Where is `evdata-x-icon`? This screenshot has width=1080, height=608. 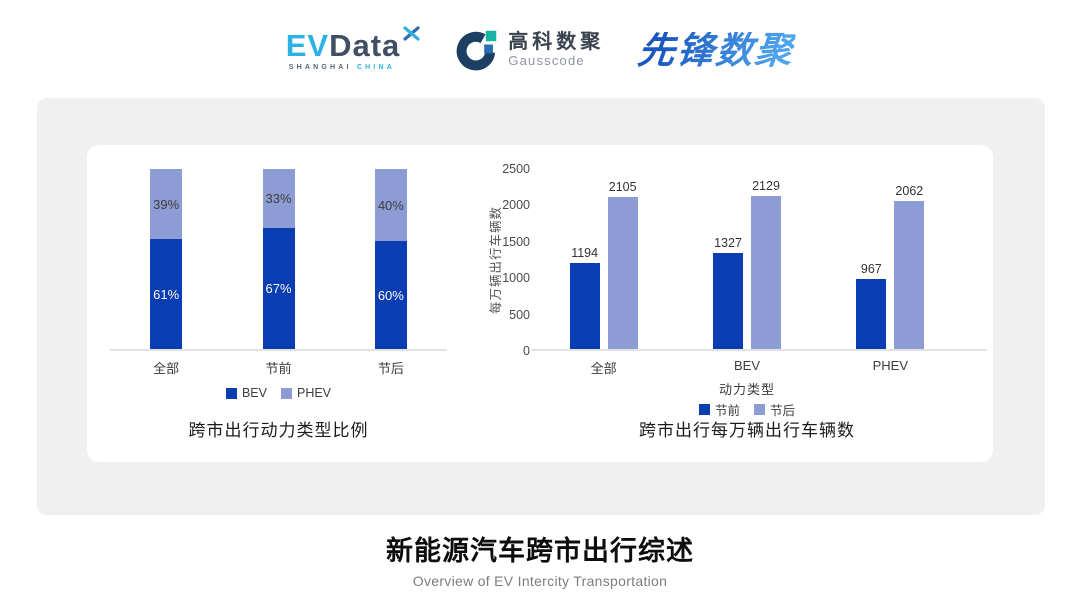
evdata-x-icon is located at coordinates (411, 33).